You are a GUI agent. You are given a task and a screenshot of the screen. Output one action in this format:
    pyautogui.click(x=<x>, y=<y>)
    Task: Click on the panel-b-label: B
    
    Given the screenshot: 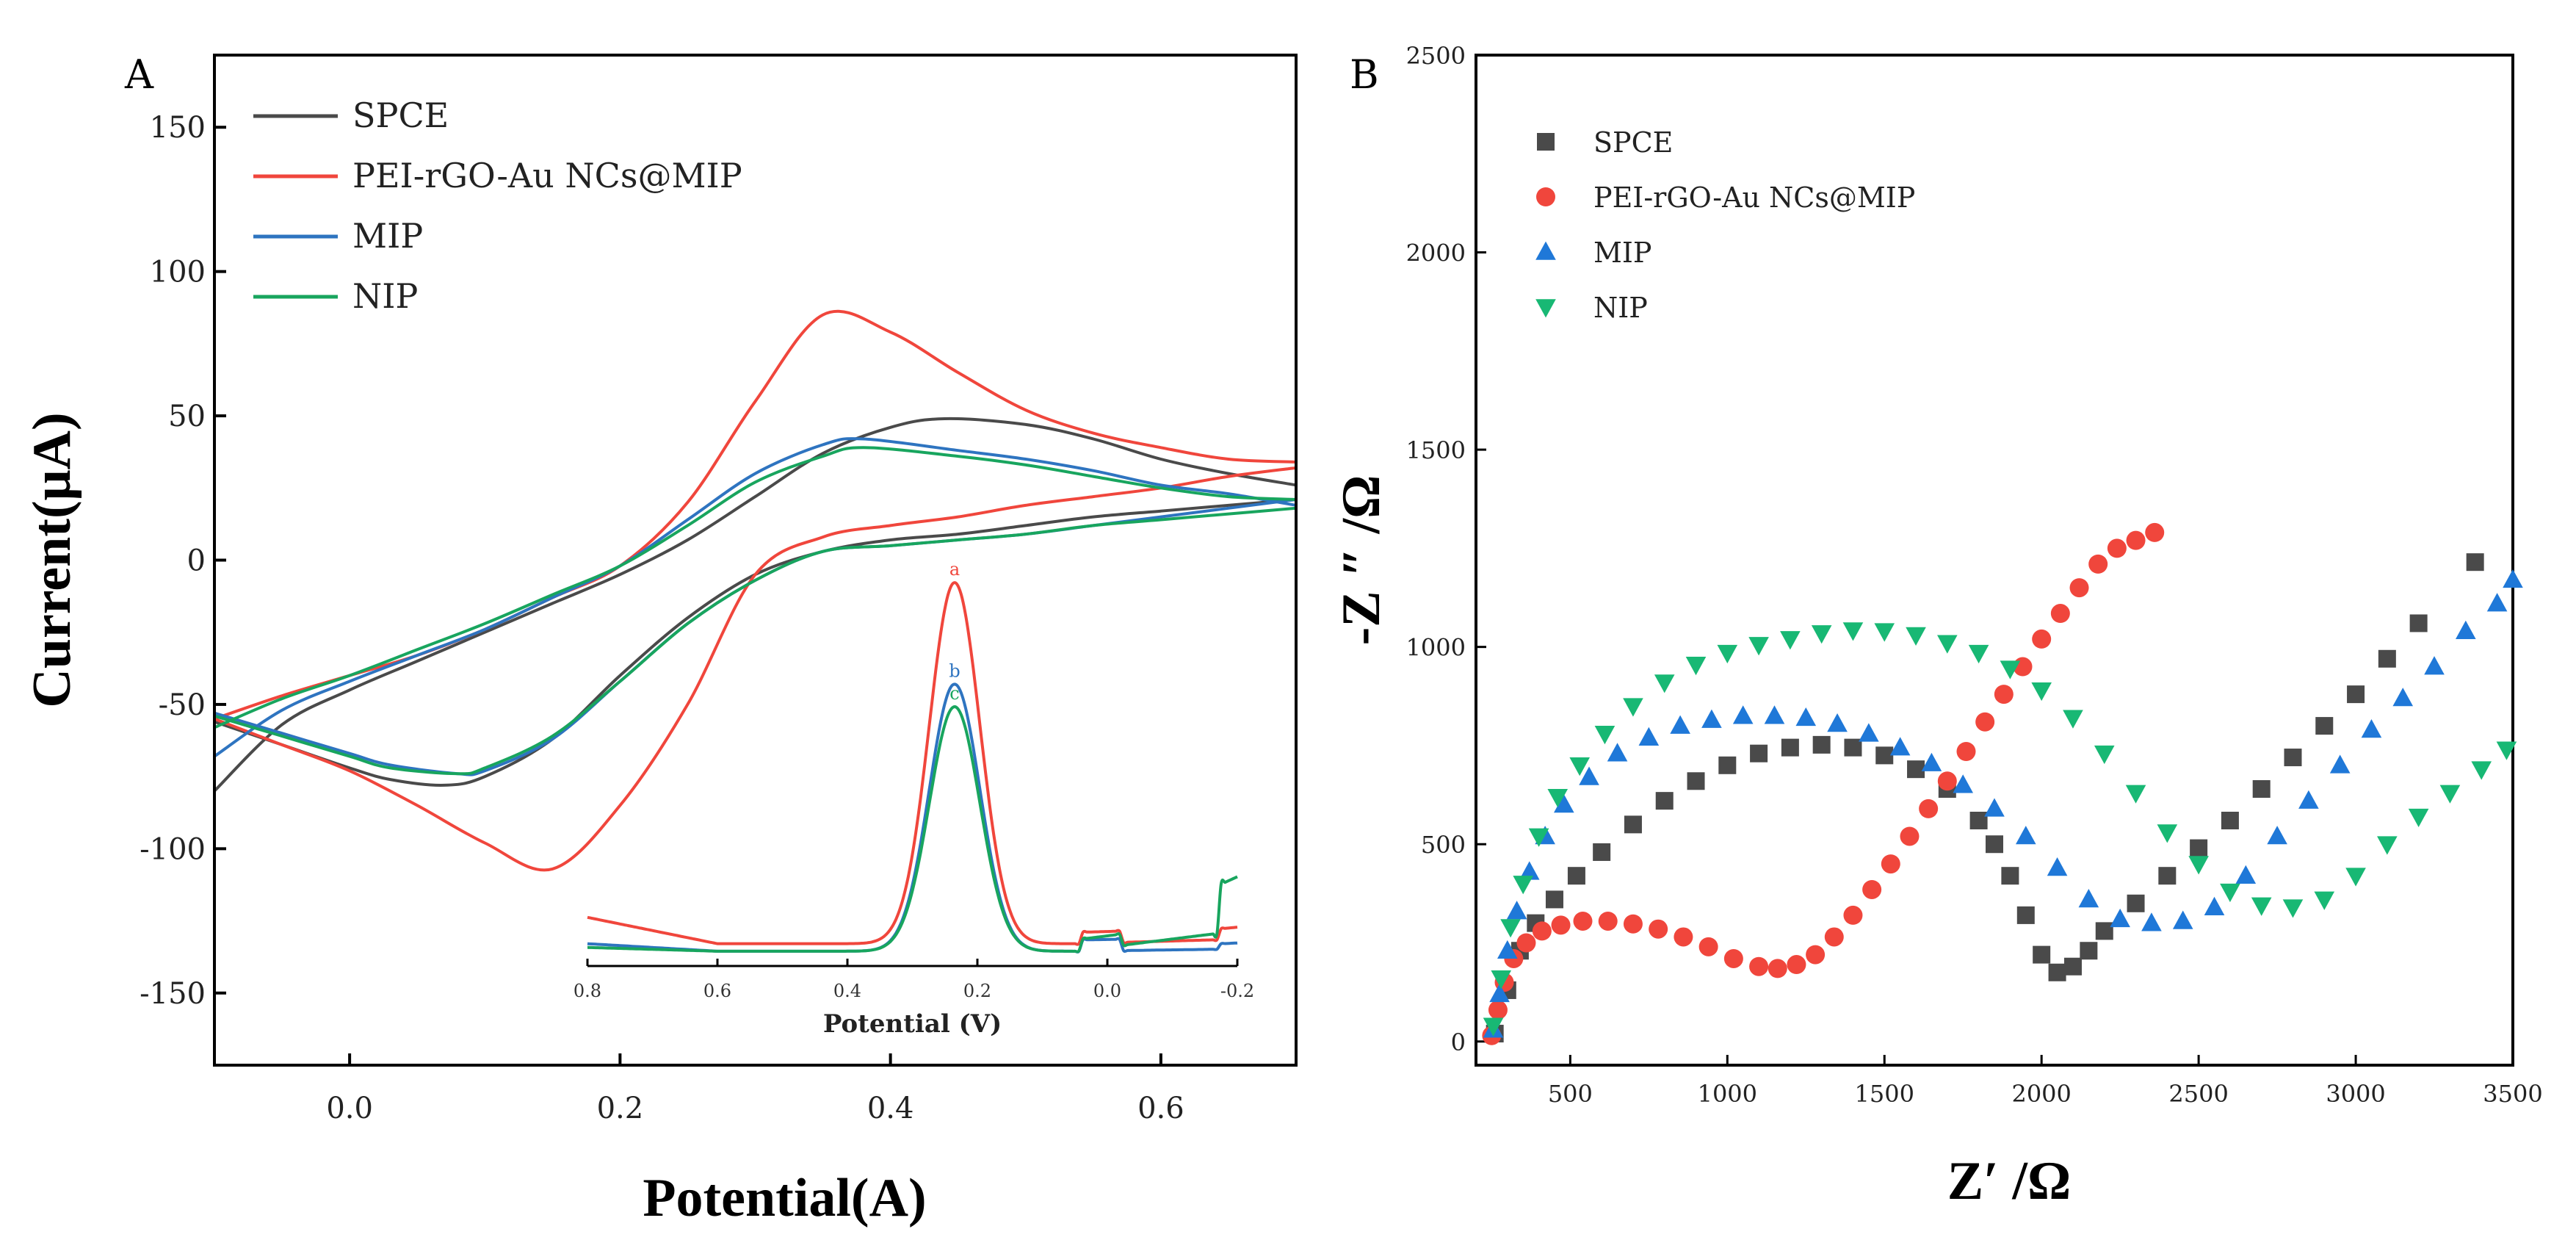 What is the action you would take?
    pyautogui.click(x=1364, y=75)
    